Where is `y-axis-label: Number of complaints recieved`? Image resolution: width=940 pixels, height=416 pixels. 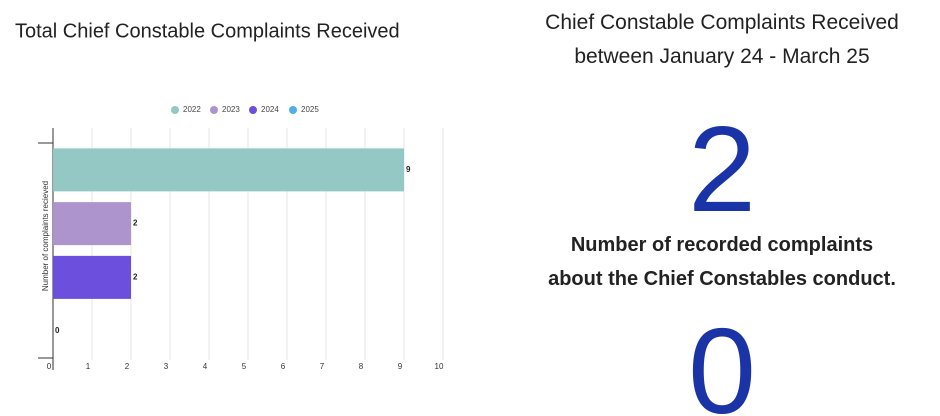 y-axis-label: Number of complaints recieved is located at coordinates (45, 236).